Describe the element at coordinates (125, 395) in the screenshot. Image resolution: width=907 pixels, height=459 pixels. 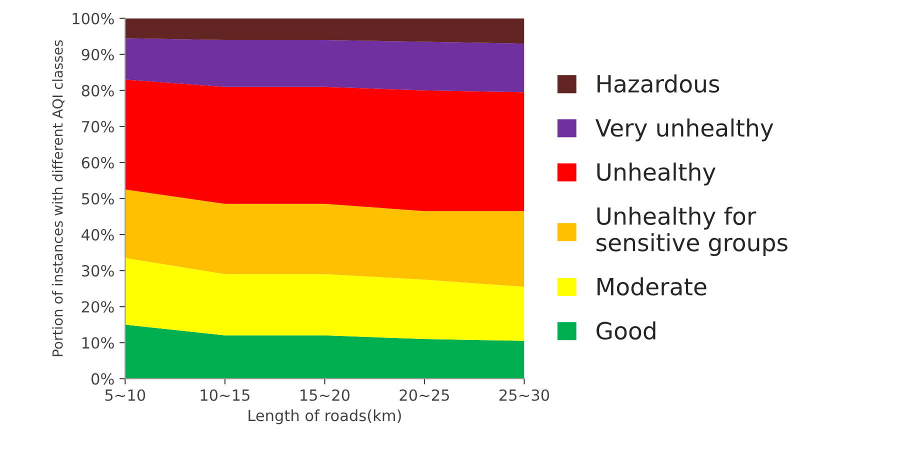
I see `x-tick-label: 5~10` at that location.